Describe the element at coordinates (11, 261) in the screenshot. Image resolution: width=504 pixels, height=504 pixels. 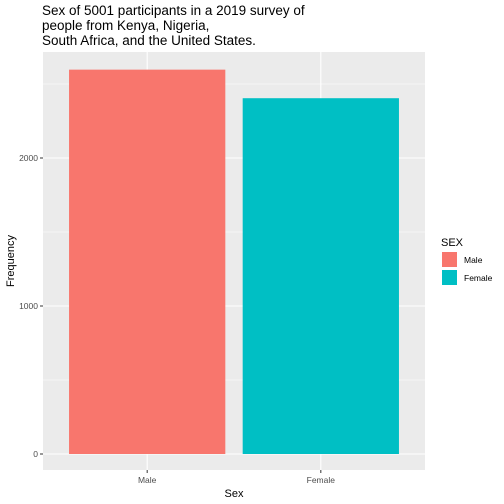
I see `y-axis-title: Frequency` at that location.